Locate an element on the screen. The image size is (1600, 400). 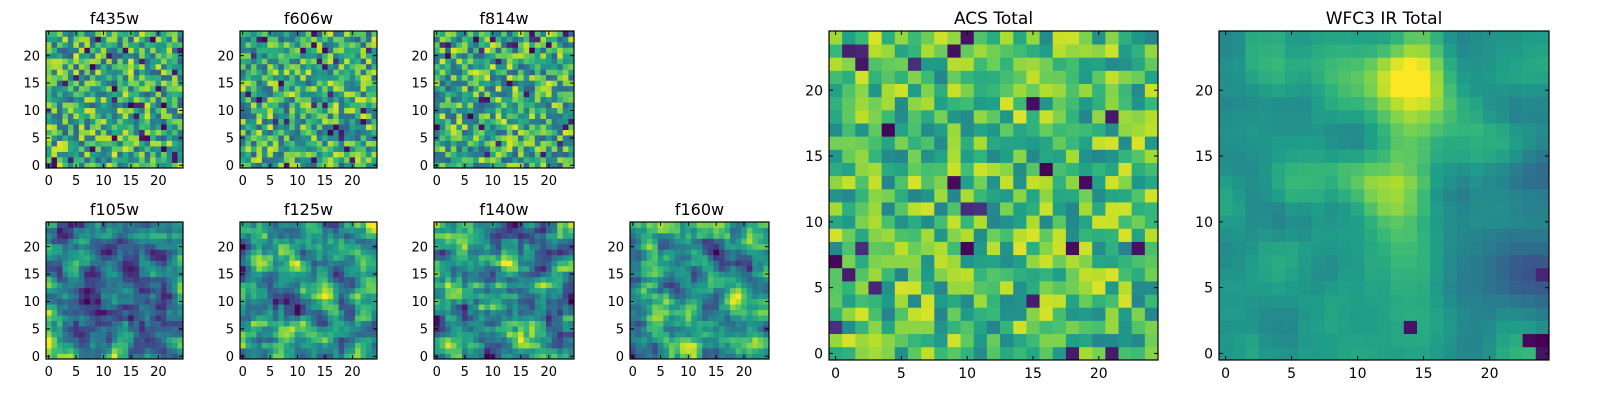
x-tick-label: 5 is located at coordinates (270, 372).